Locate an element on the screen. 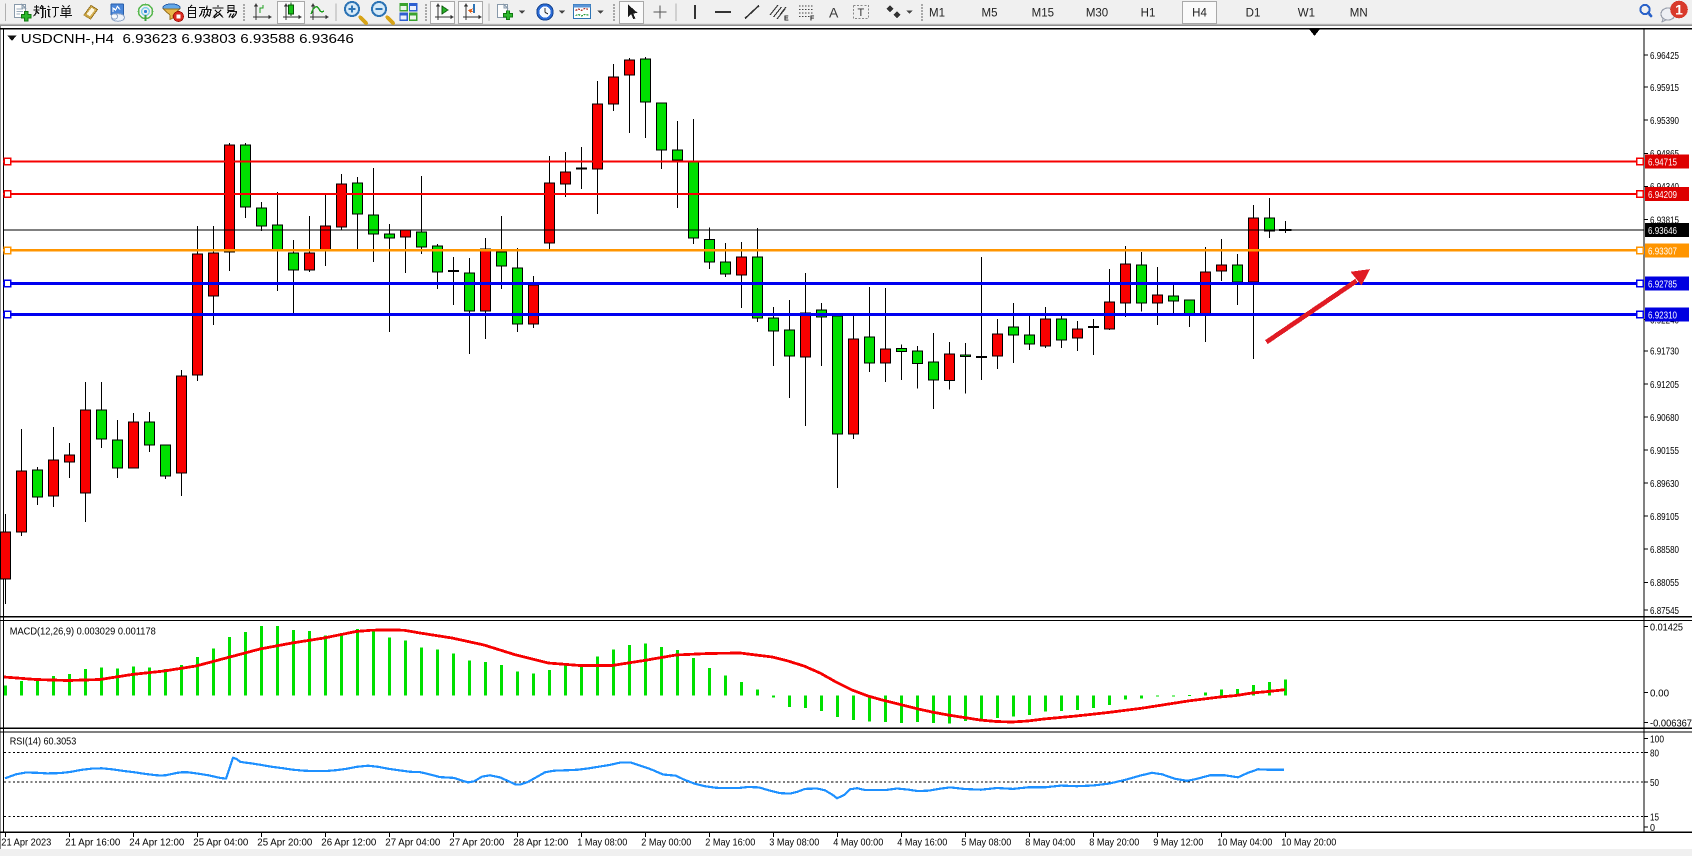  svg-text: 6.90155 is located at coordinates (1664, 451).